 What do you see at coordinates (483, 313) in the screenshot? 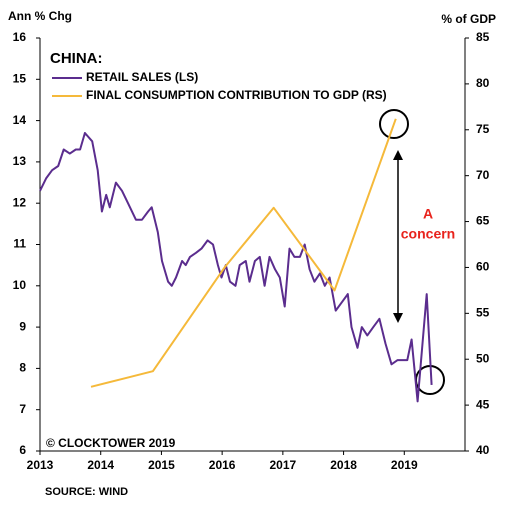
I see `y2-tick-label: 55` at bounding box center [483, 313].